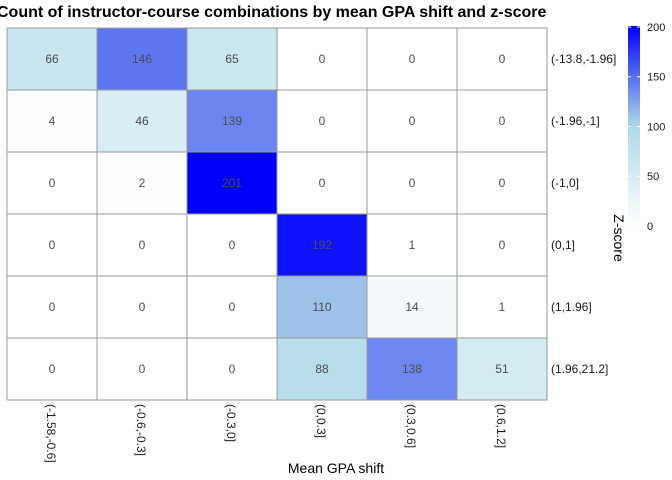  I want to click on cell-value-label: 14, so click(412, 307).